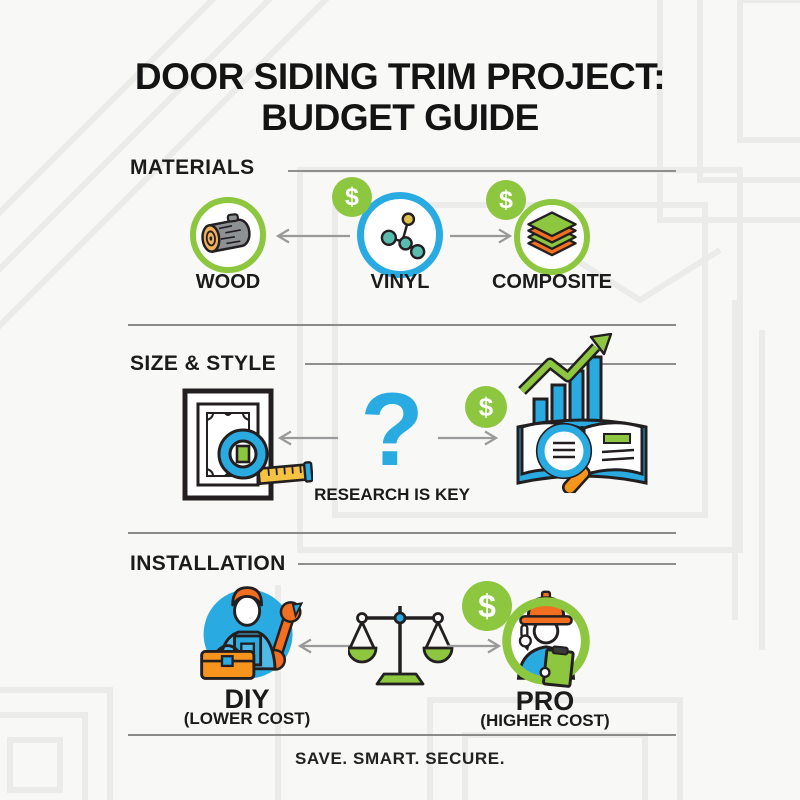  What do you see at coordinates (312, 236) in the screenshot?
I see `arrow-left-materials-icon` at bounding box center [312, 236].